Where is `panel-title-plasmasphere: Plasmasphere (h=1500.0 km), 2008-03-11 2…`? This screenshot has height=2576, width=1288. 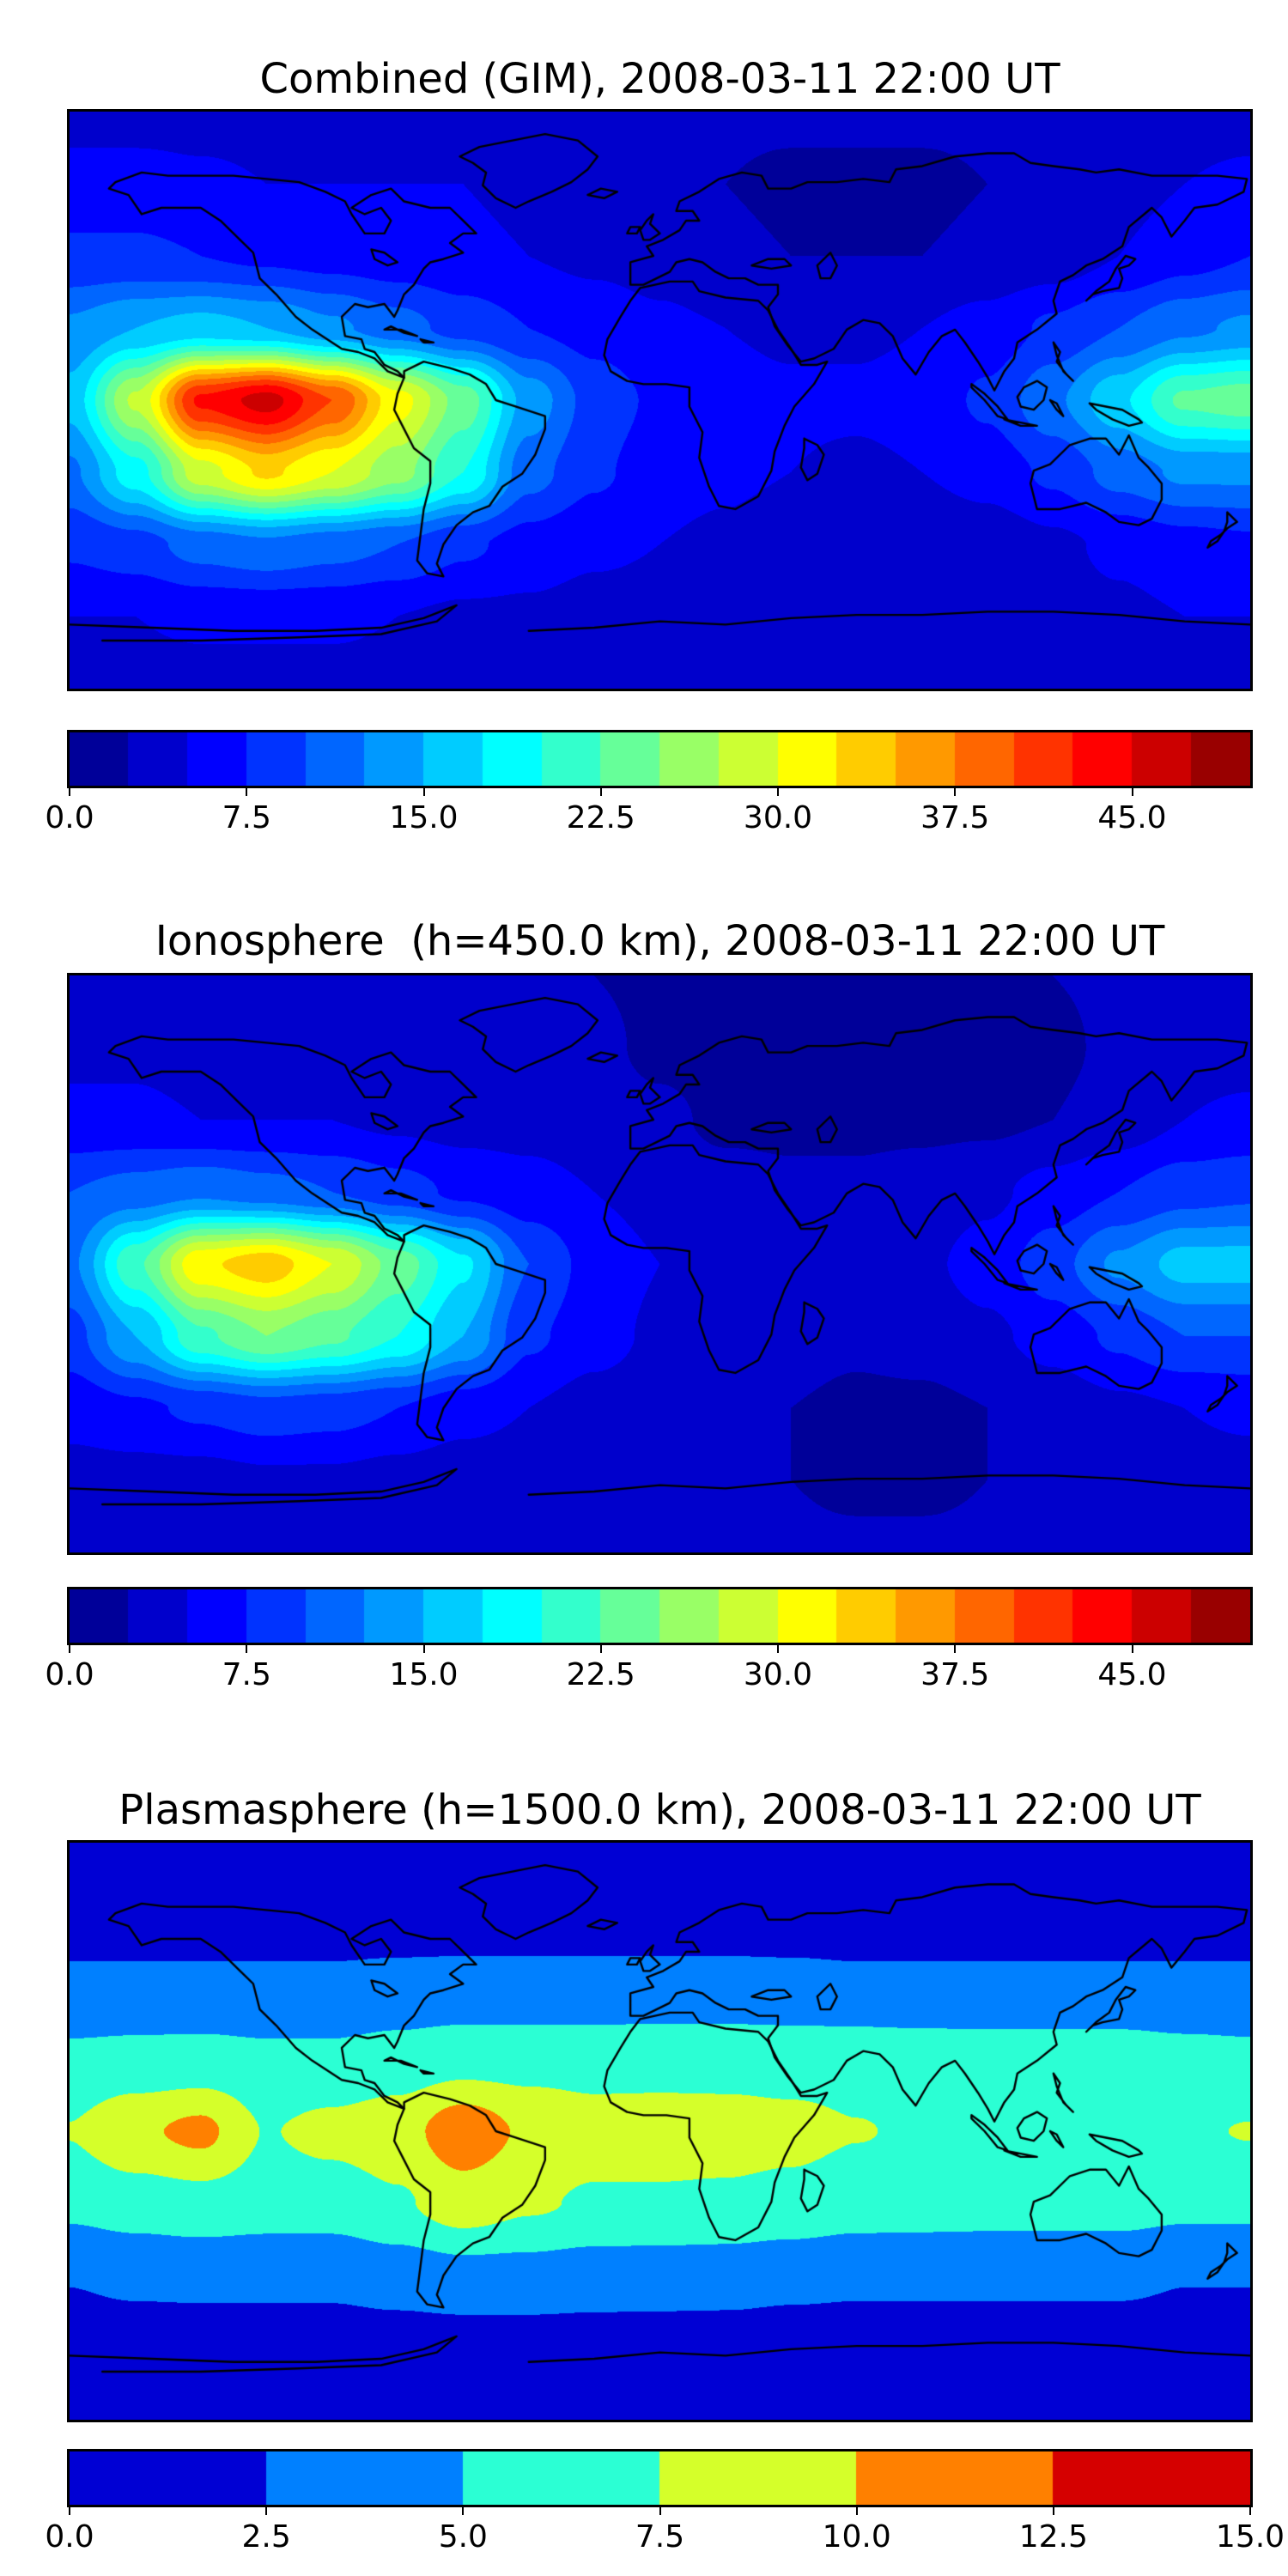 panel-title-plasmasphere: Plasmasphere (h=1500.0 km), 2008-03-11 2… is located at coordinates (660, 1810).